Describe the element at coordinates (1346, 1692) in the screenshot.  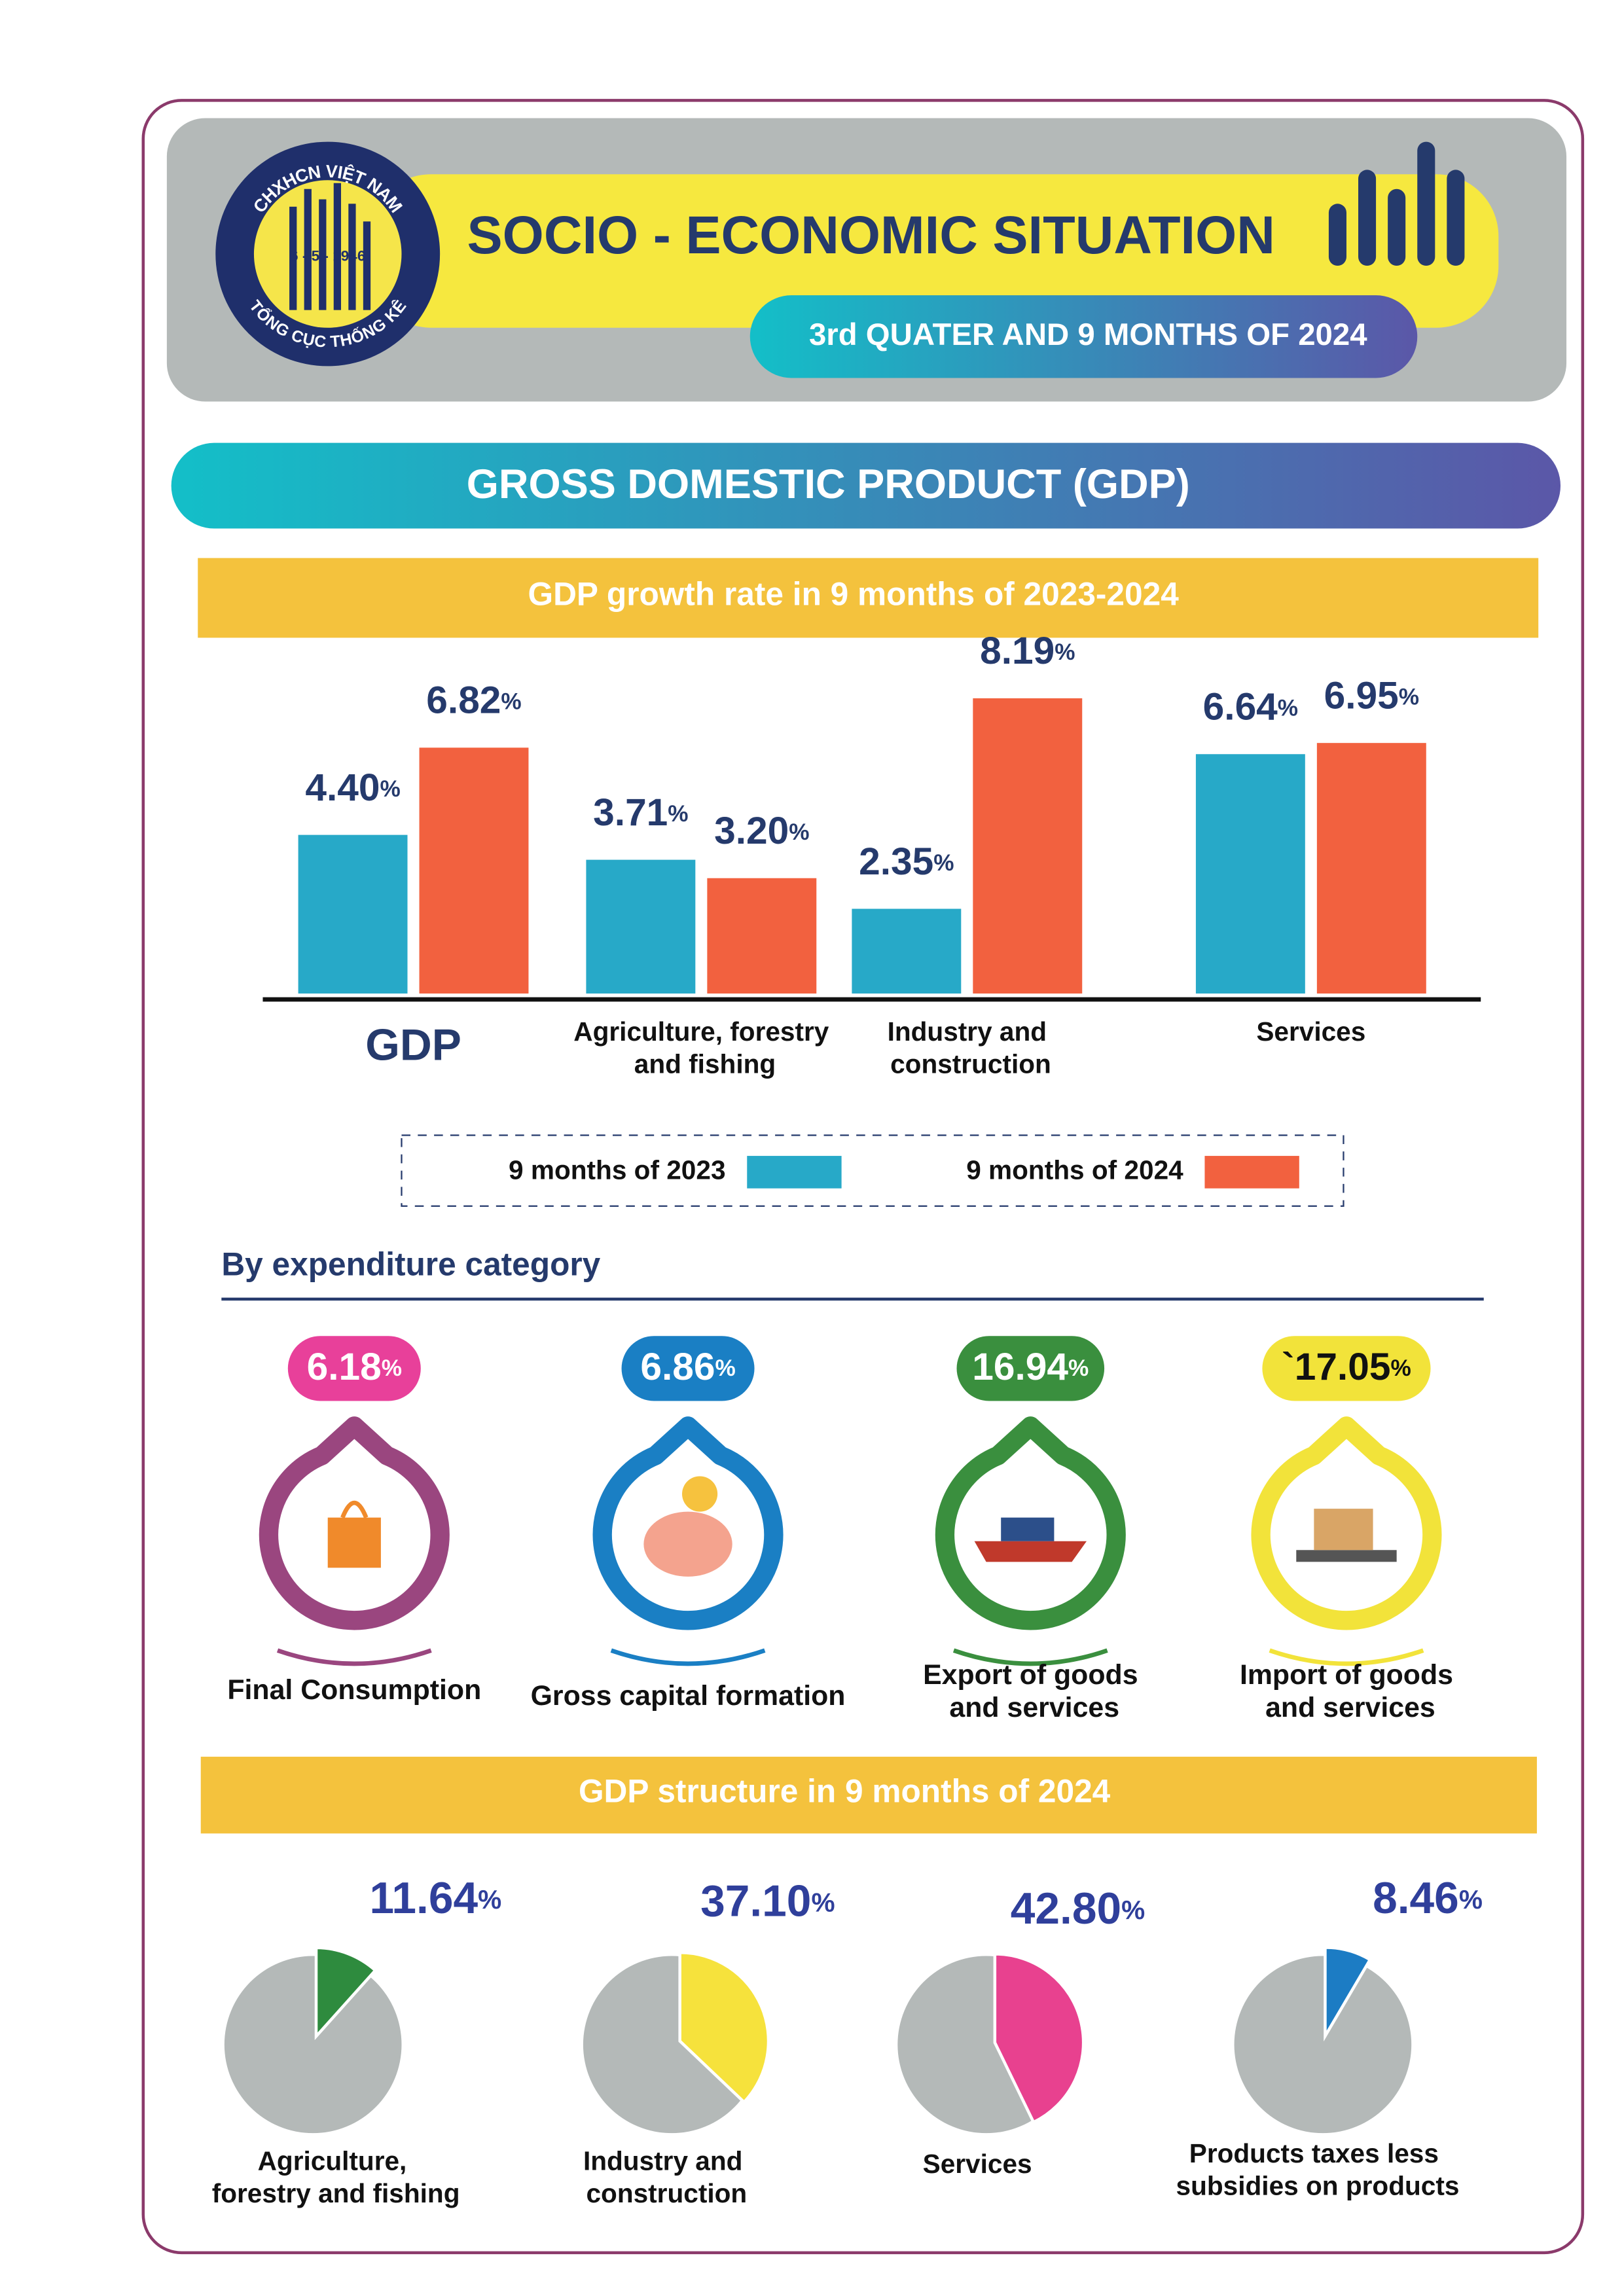
I see `expenditure-label: Import of goods and services` at that location.